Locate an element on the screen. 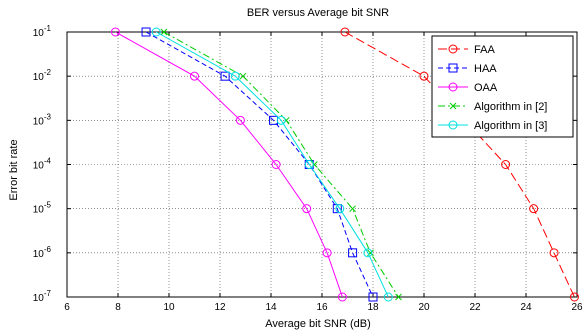  y-tick-label: 10⁻² is located at coordinates (42, 75).